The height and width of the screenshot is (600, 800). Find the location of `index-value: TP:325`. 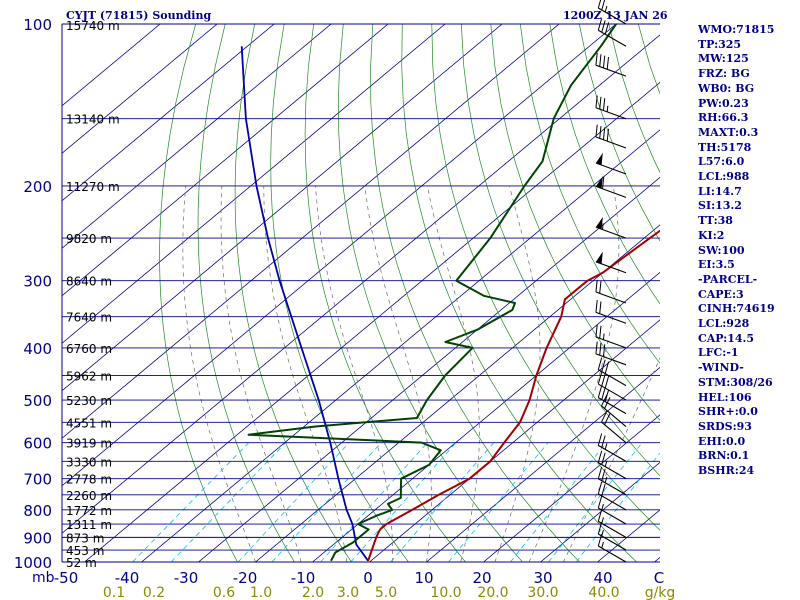

index-value: TP:325 is located at coordinates (720, 44).